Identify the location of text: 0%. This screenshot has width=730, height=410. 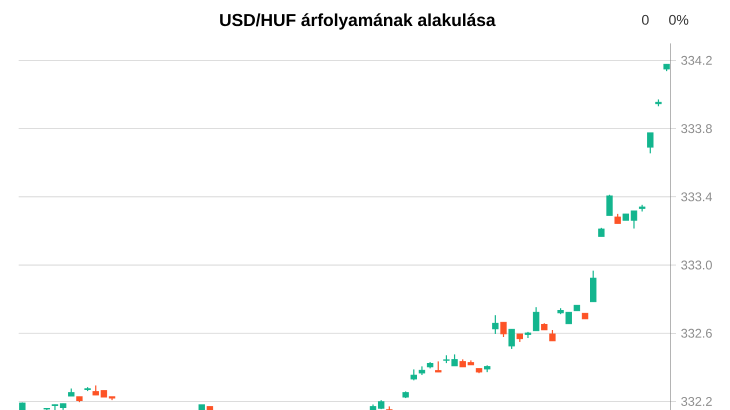
(678, 19).